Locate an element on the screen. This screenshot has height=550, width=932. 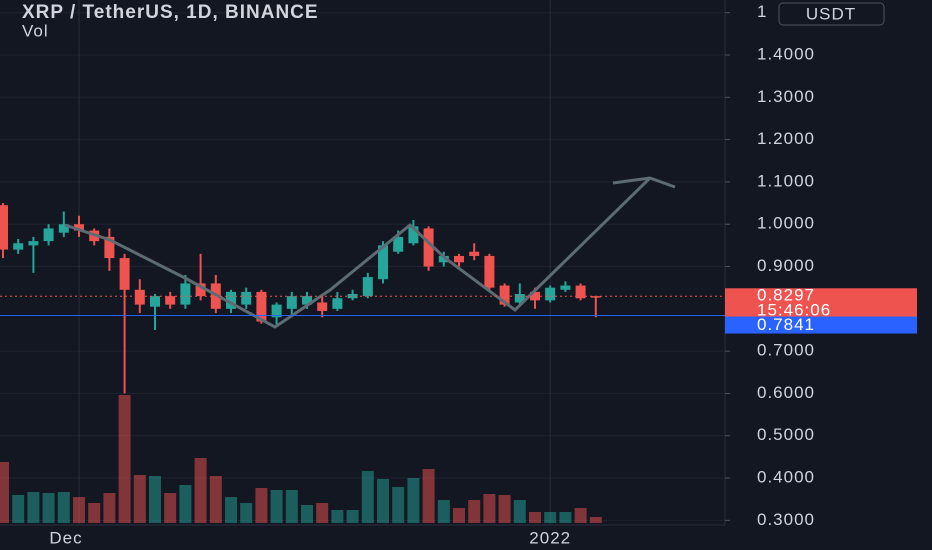
currency-box is located at coordinates (831, 14).